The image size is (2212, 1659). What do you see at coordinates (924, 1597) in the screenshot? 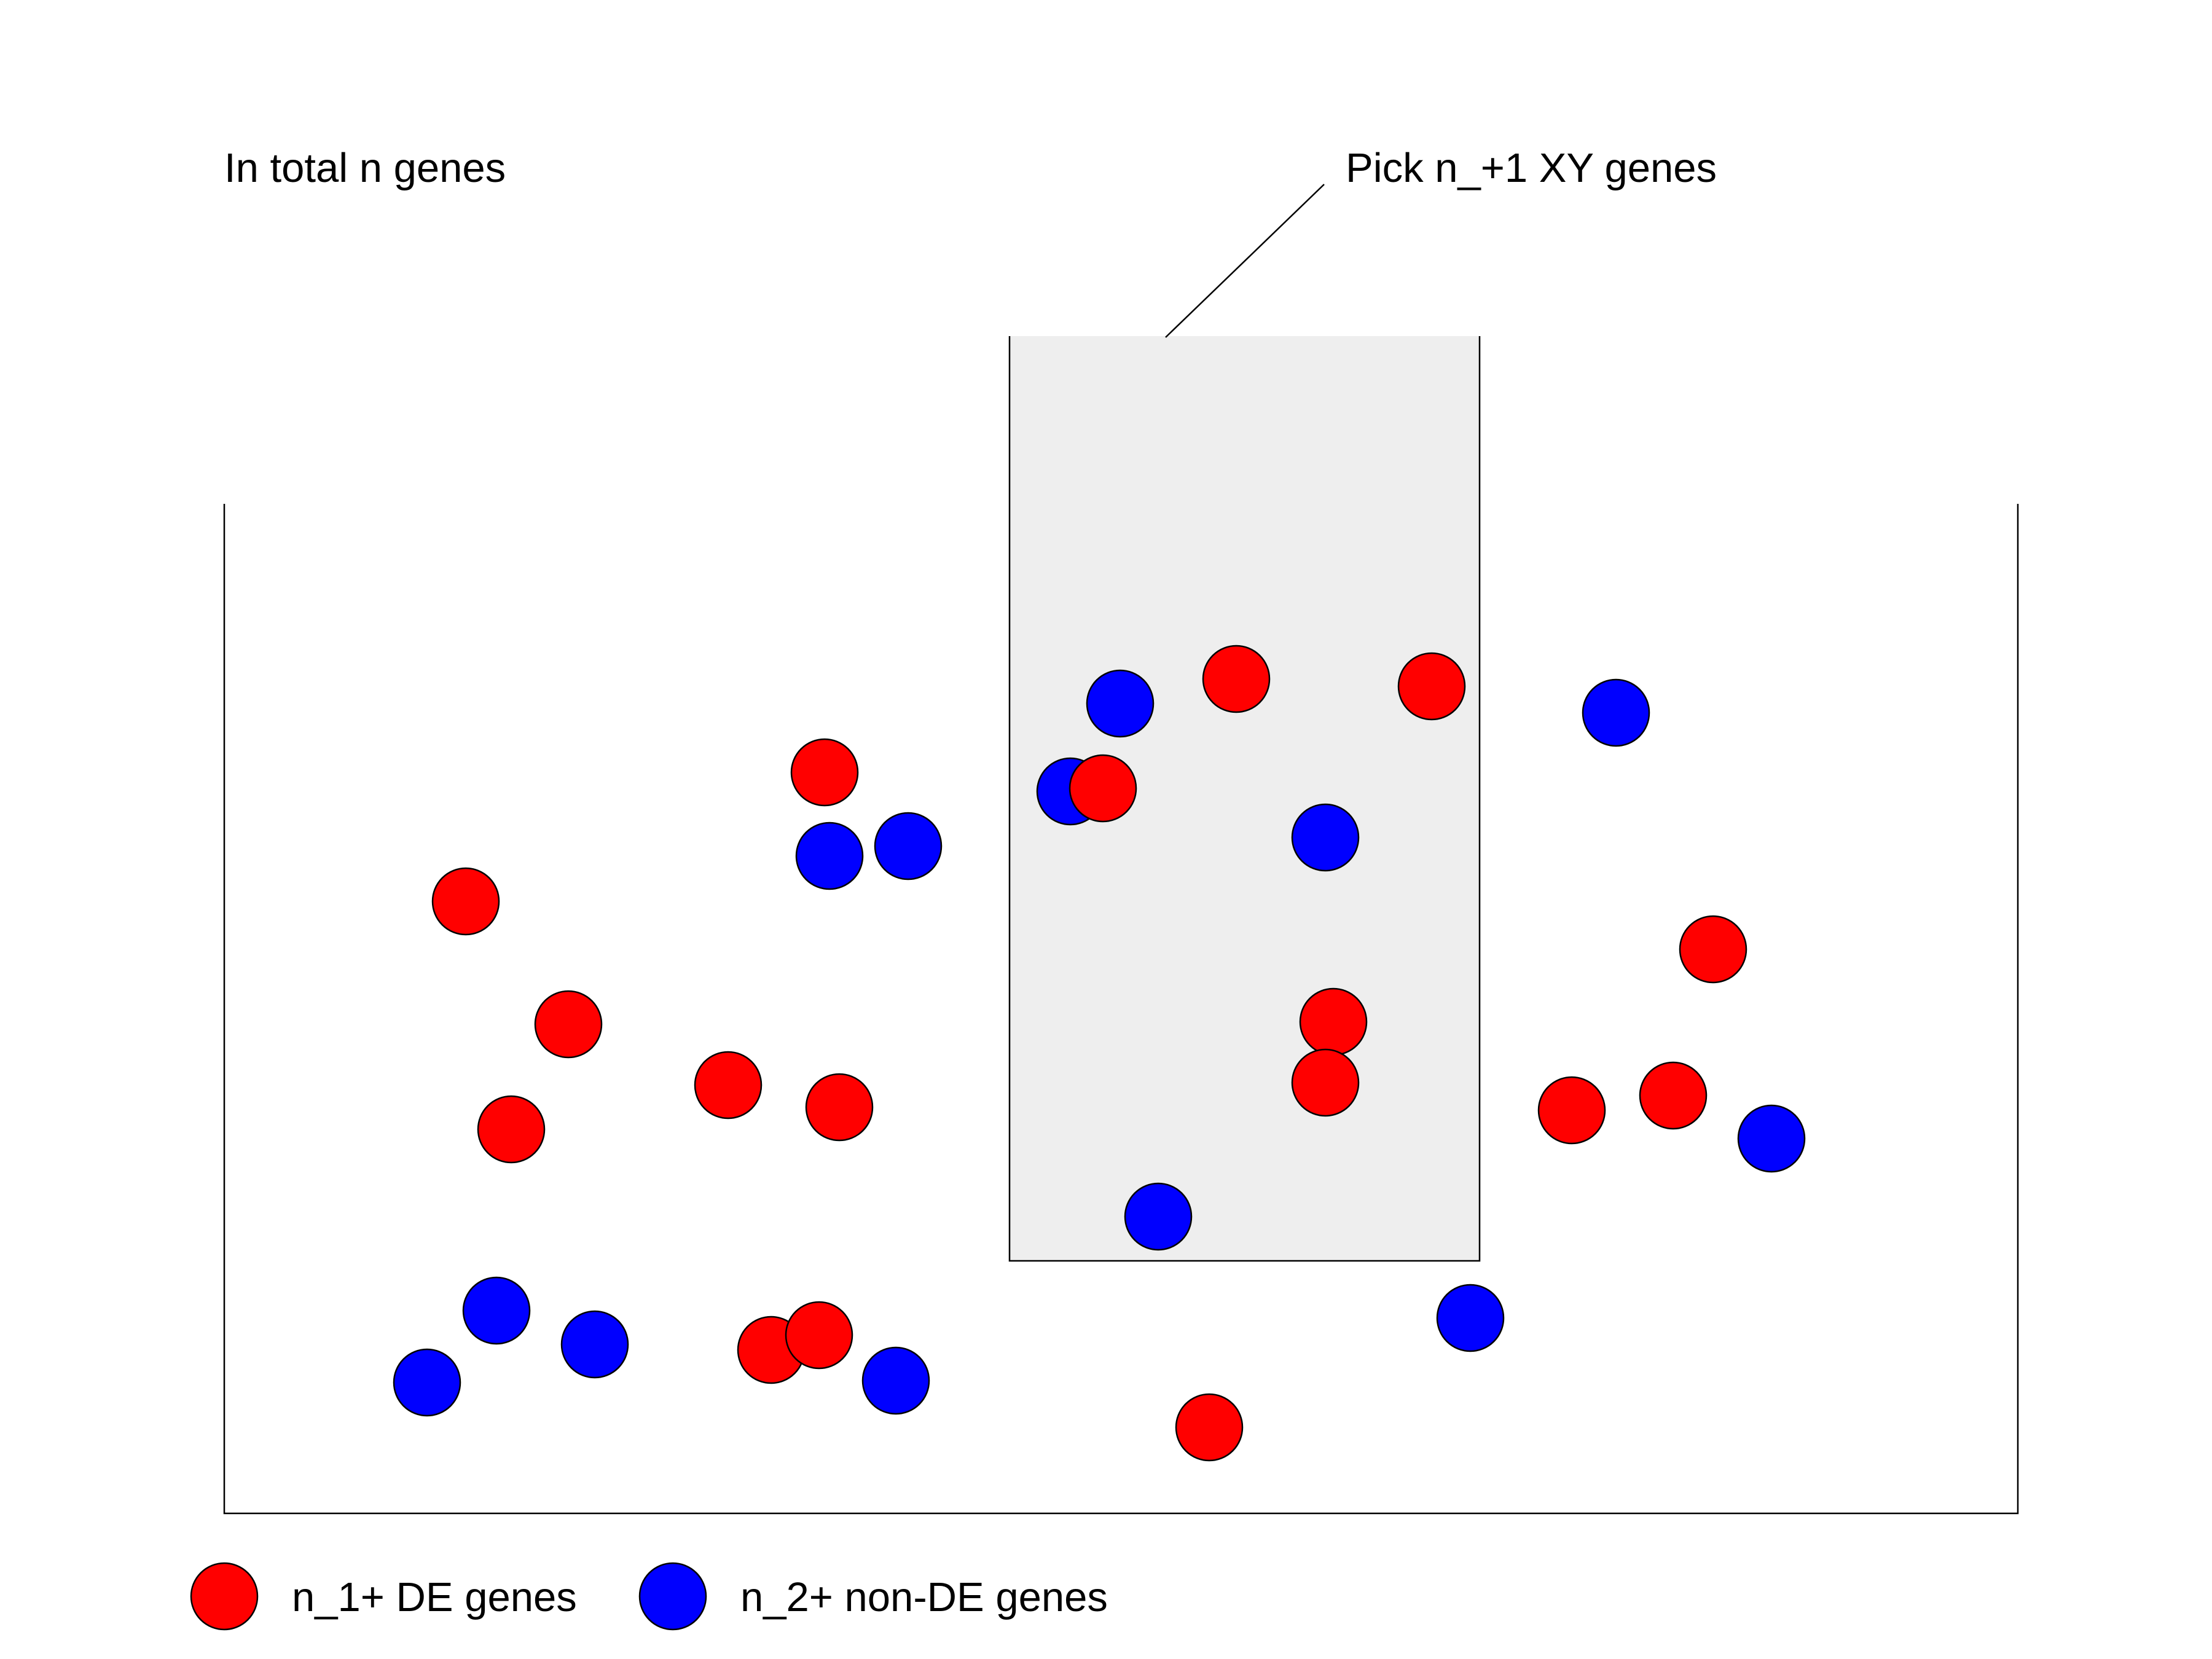
I see `legend-non-de-label: n_2+ non-DE genes` at bounding box center [924, 1597].